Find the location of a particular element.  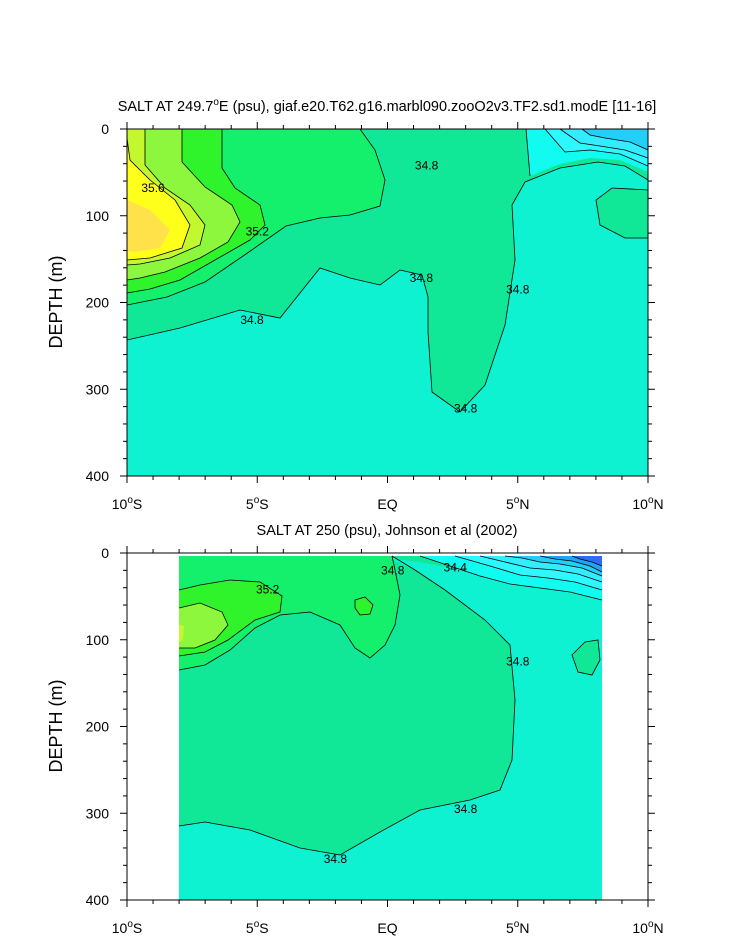

model-y-tick-labels: 0 100 200 300 400 is located at coordinates (98, 302).